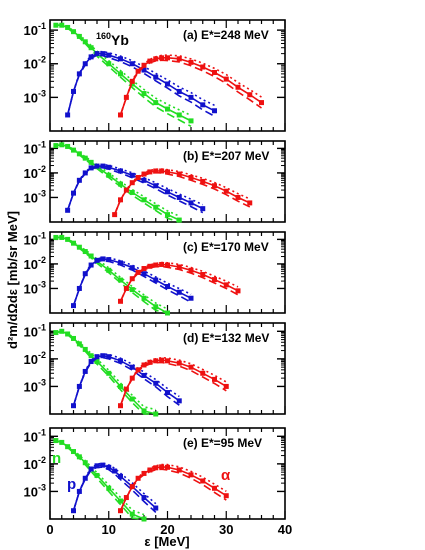 This screenshot has width=425, height=550. What do you see at coordinates (166, 541) in the screenshot?
I see `x-axis-title: ε [MeV]` at bounding box center [166, 541].